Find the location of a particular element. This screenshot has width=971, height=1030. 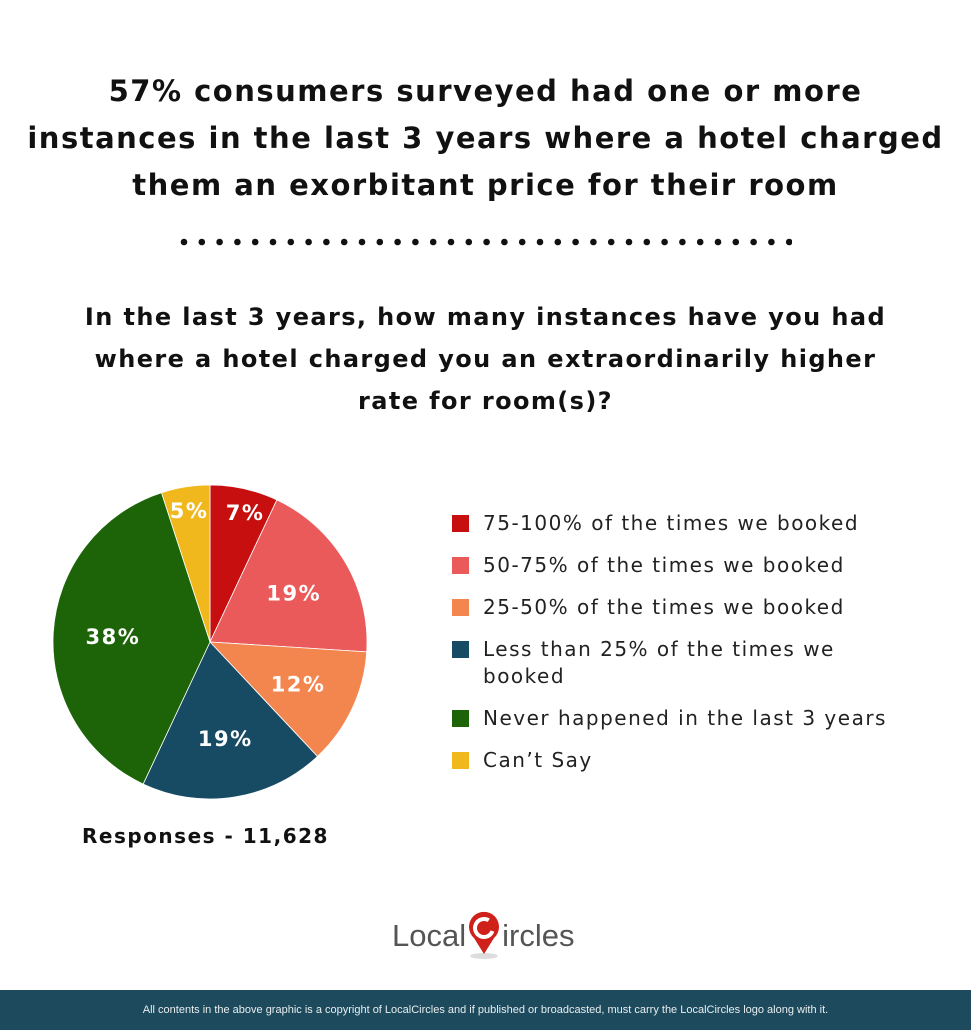

question-line: rate for room(s)? is located at coordinates (485, 401).